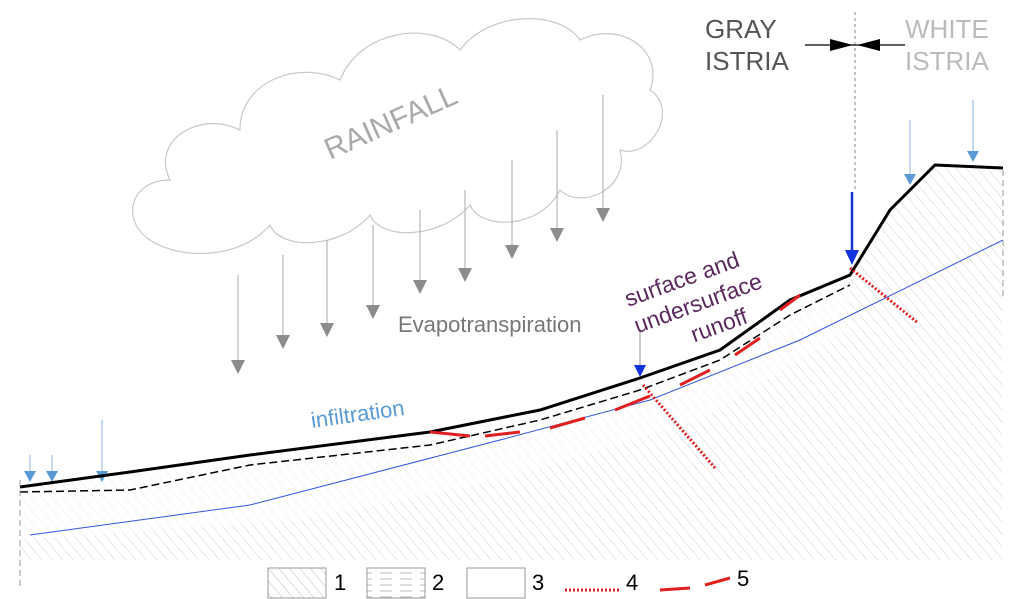  What do you see at coordinates (438, 582) in the screenshot?
I see `legend-label: 2` at bounding box center [438, 582].